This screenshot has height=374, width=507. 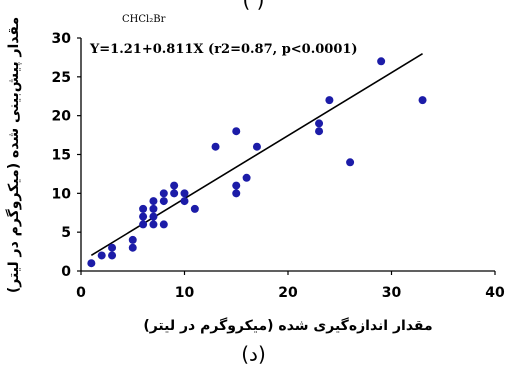 What do you see at coordinates (185, 293) in the screenshot?
I see `x-tick-label: 10` at bounding box center [185, 293].